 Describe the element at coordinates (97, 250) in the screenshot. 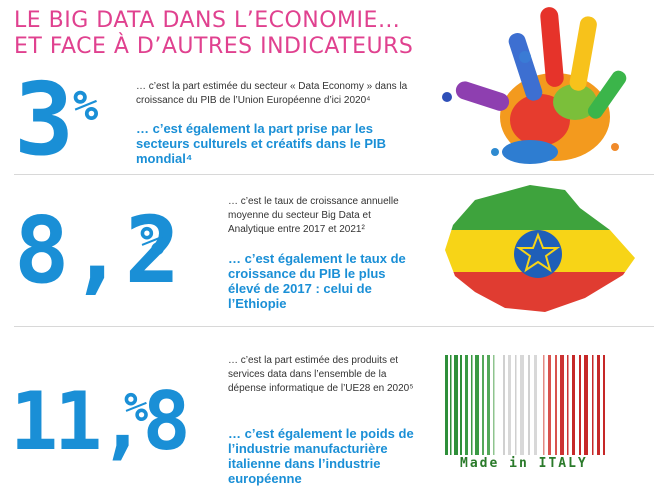

I see `stat-number-8-2: 8,2` at that location.